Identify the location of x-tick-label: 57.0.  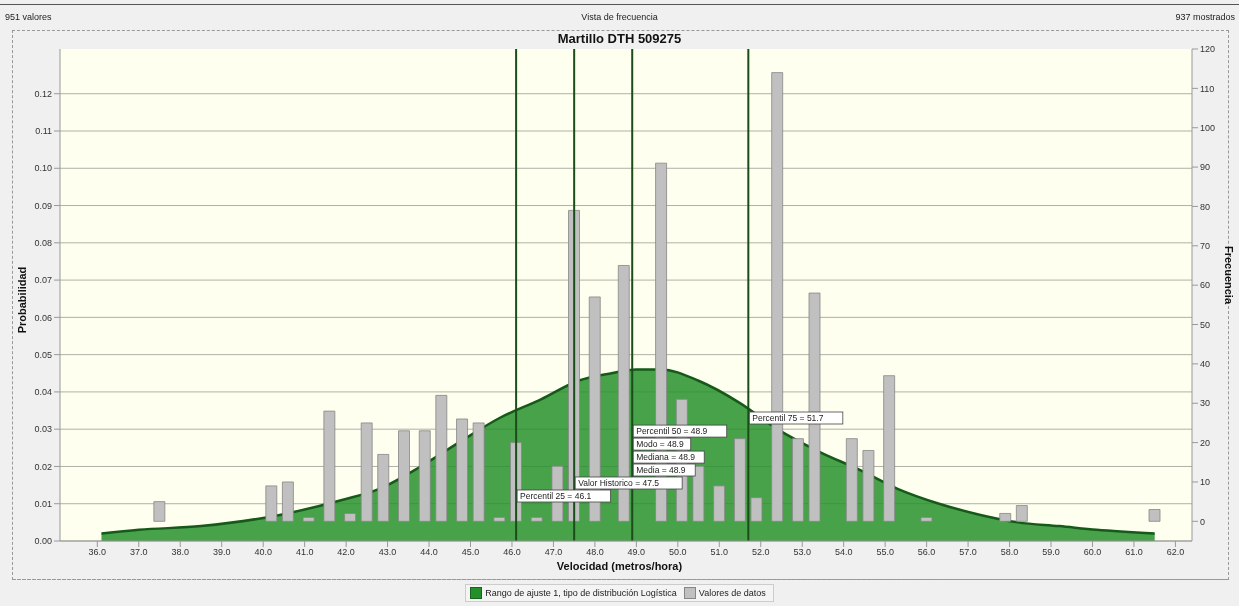
(968, 552).